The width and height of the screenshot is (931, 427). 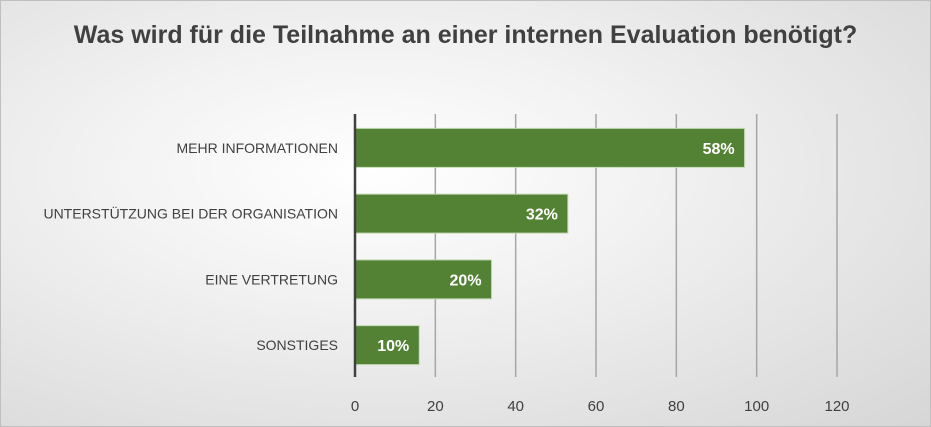 What do you see at coordinates (596, 406) in the screenshot?
I see `x-tick-label: 60` at bounding box center [596, 406].